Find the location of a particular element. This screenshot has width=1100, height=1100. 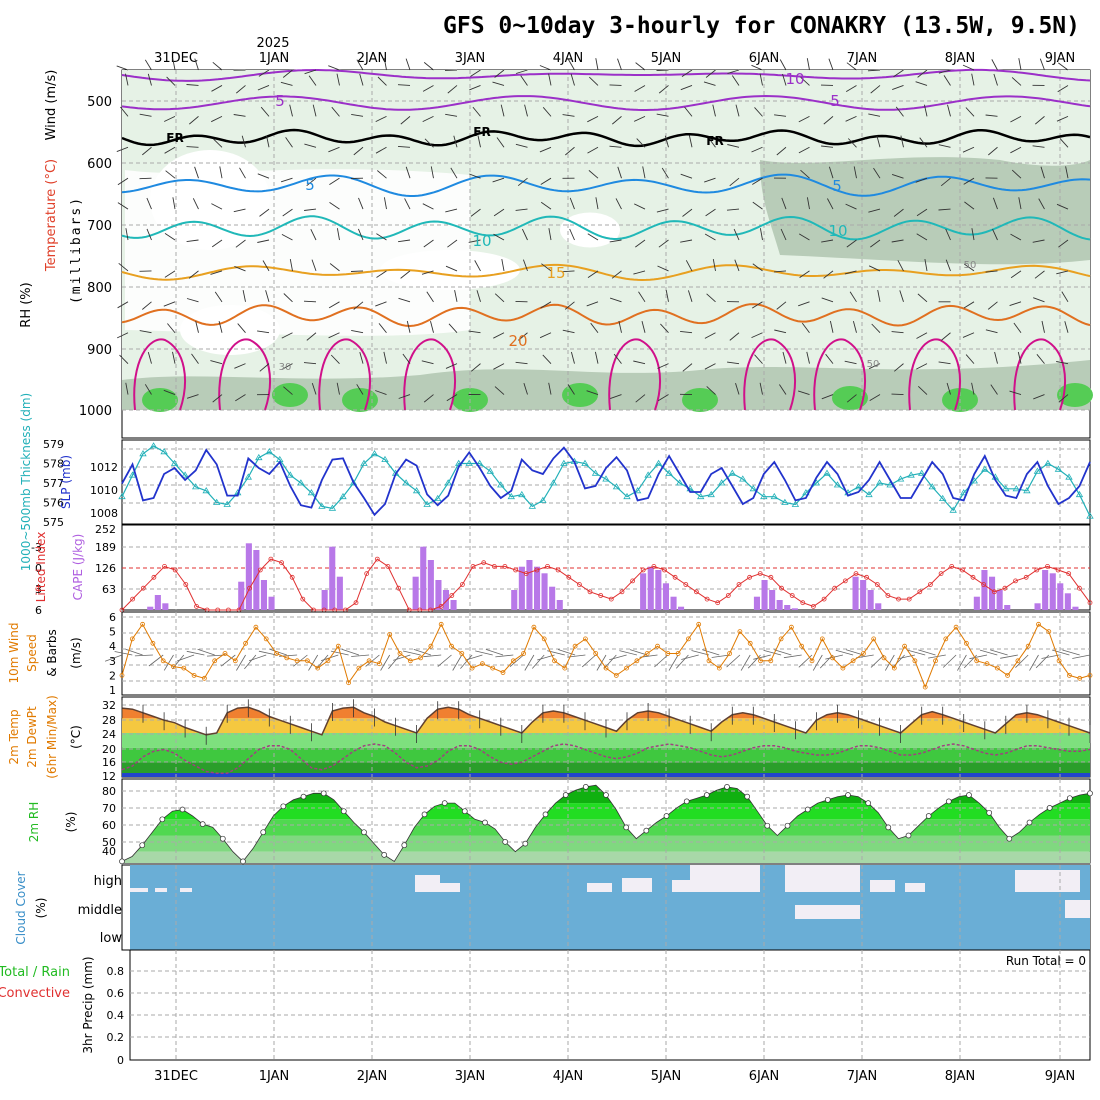

precip-total-label: Total / Rain is located at coordinates (35, 972).